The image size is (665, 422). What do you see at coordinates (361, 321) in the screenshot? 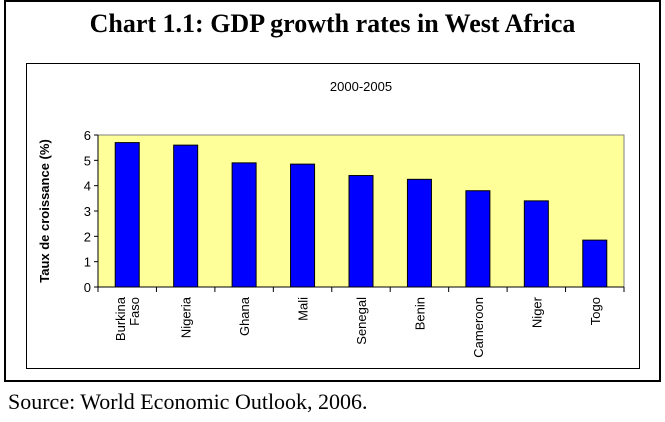
I see `x-tick-label: Senegal` at bounding box center [361, 321].